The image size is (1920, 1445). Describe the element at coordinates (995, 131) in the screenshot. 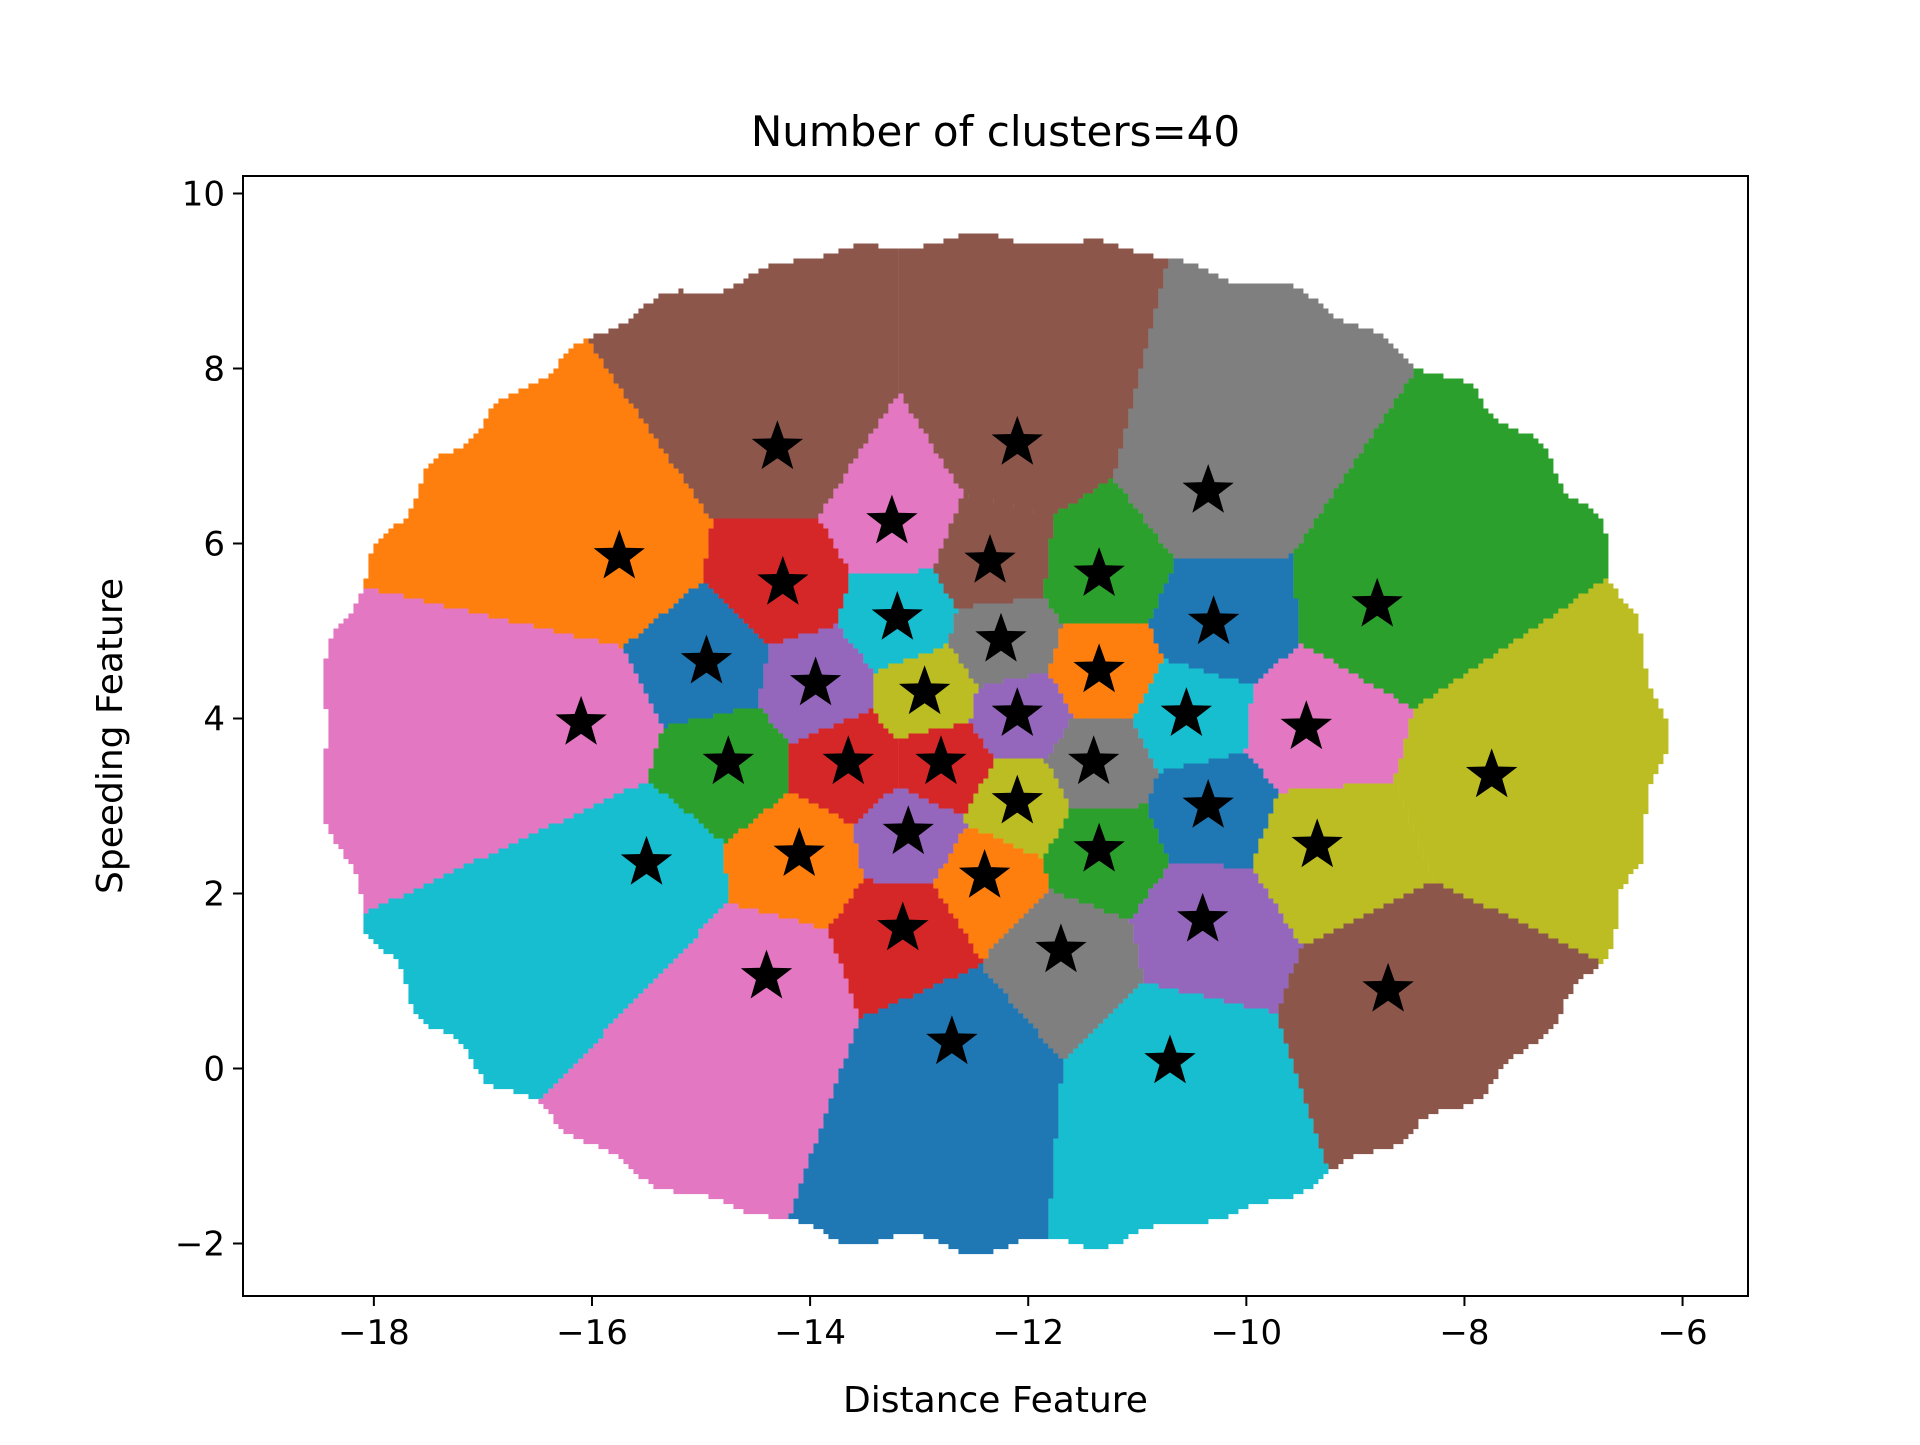

I see `chart-title: Number of clusters=40` at that location.